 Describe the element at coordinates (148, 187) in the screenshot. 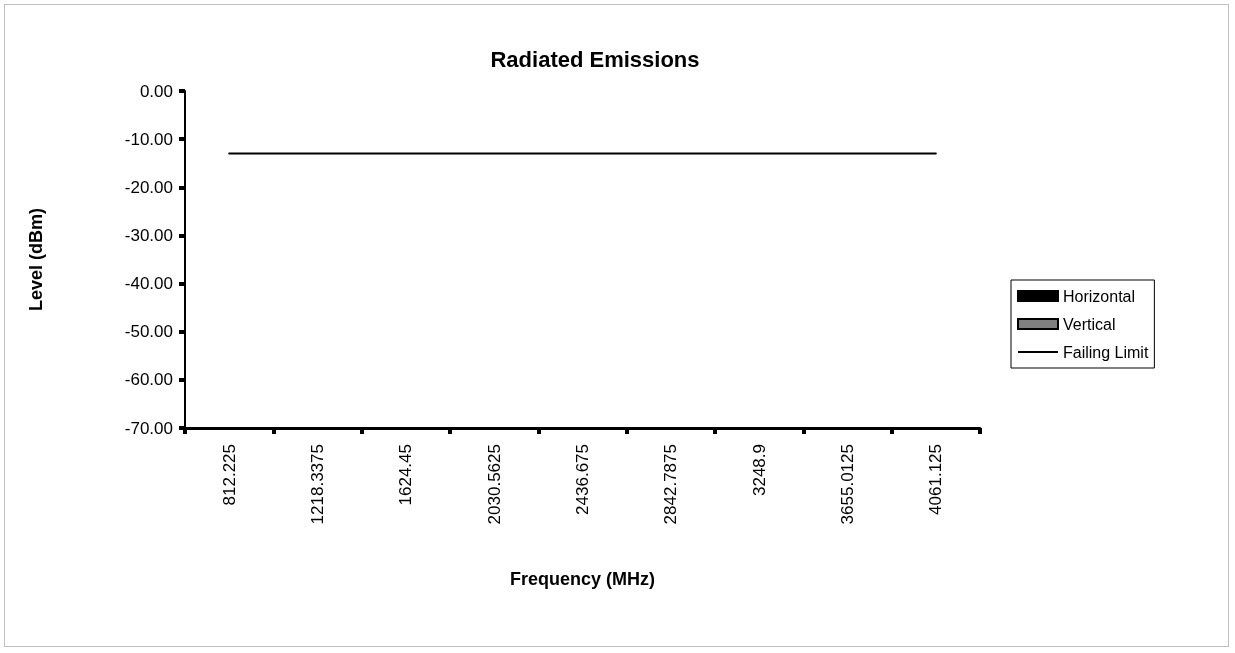

I see `y-tick-label: -20.00` at that location.